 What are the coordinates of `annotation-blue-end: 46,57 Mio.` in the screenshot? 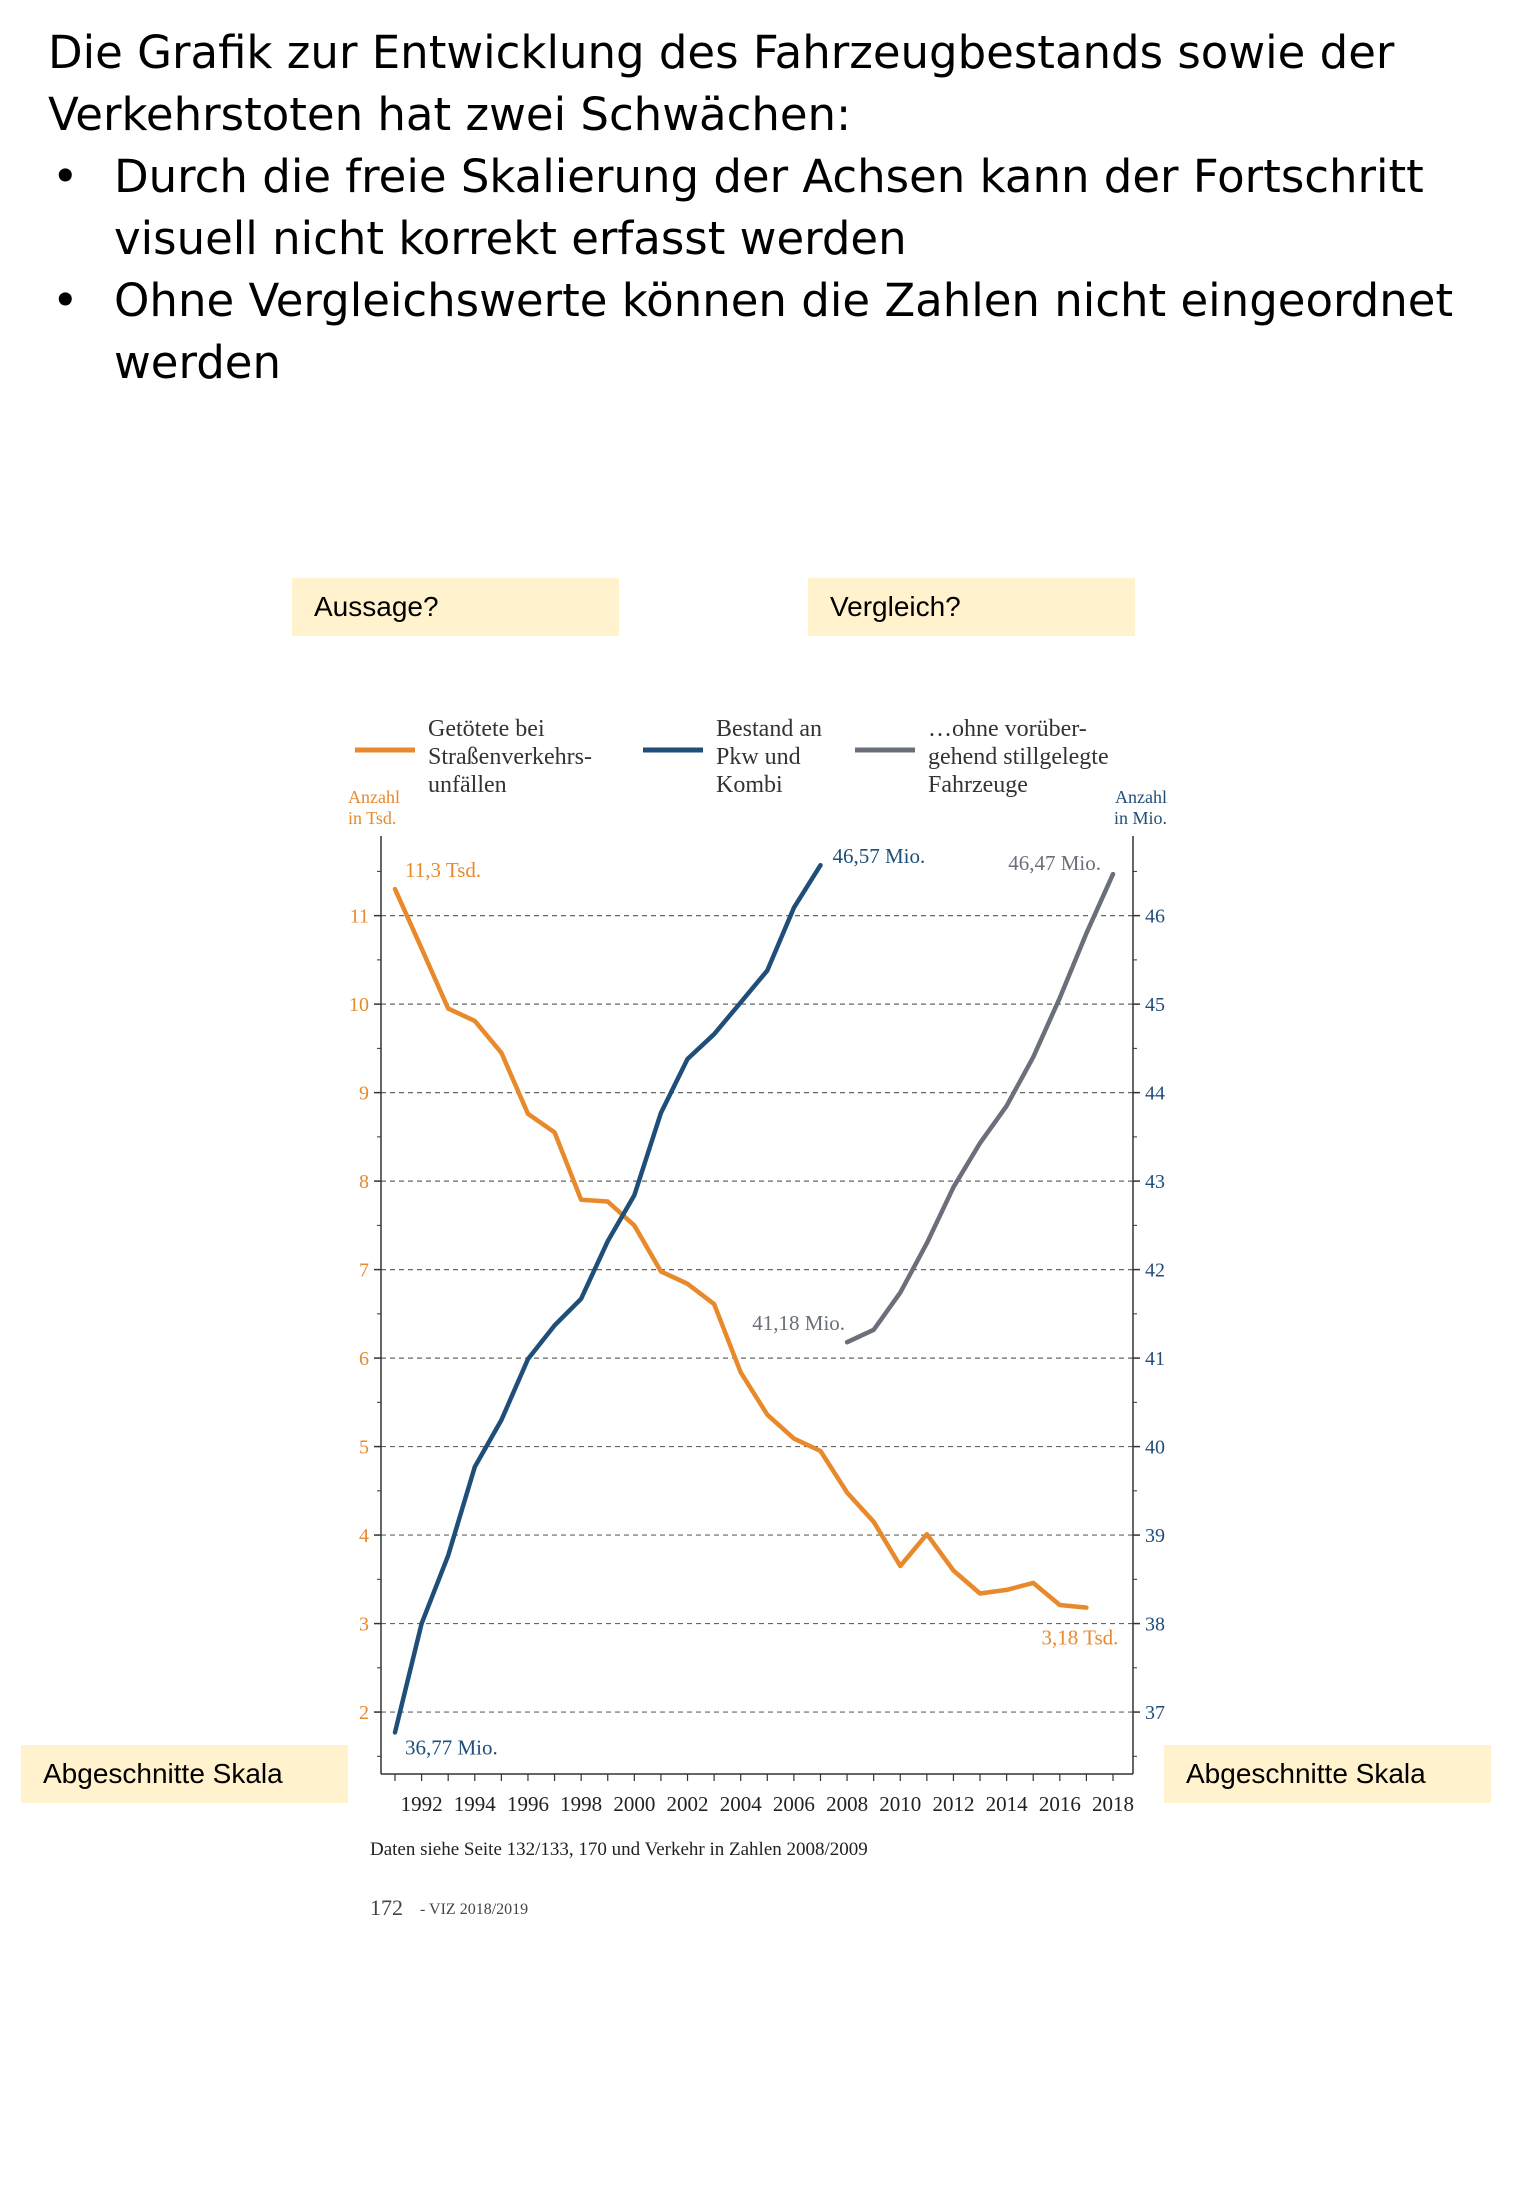 It's located at (878, 856).